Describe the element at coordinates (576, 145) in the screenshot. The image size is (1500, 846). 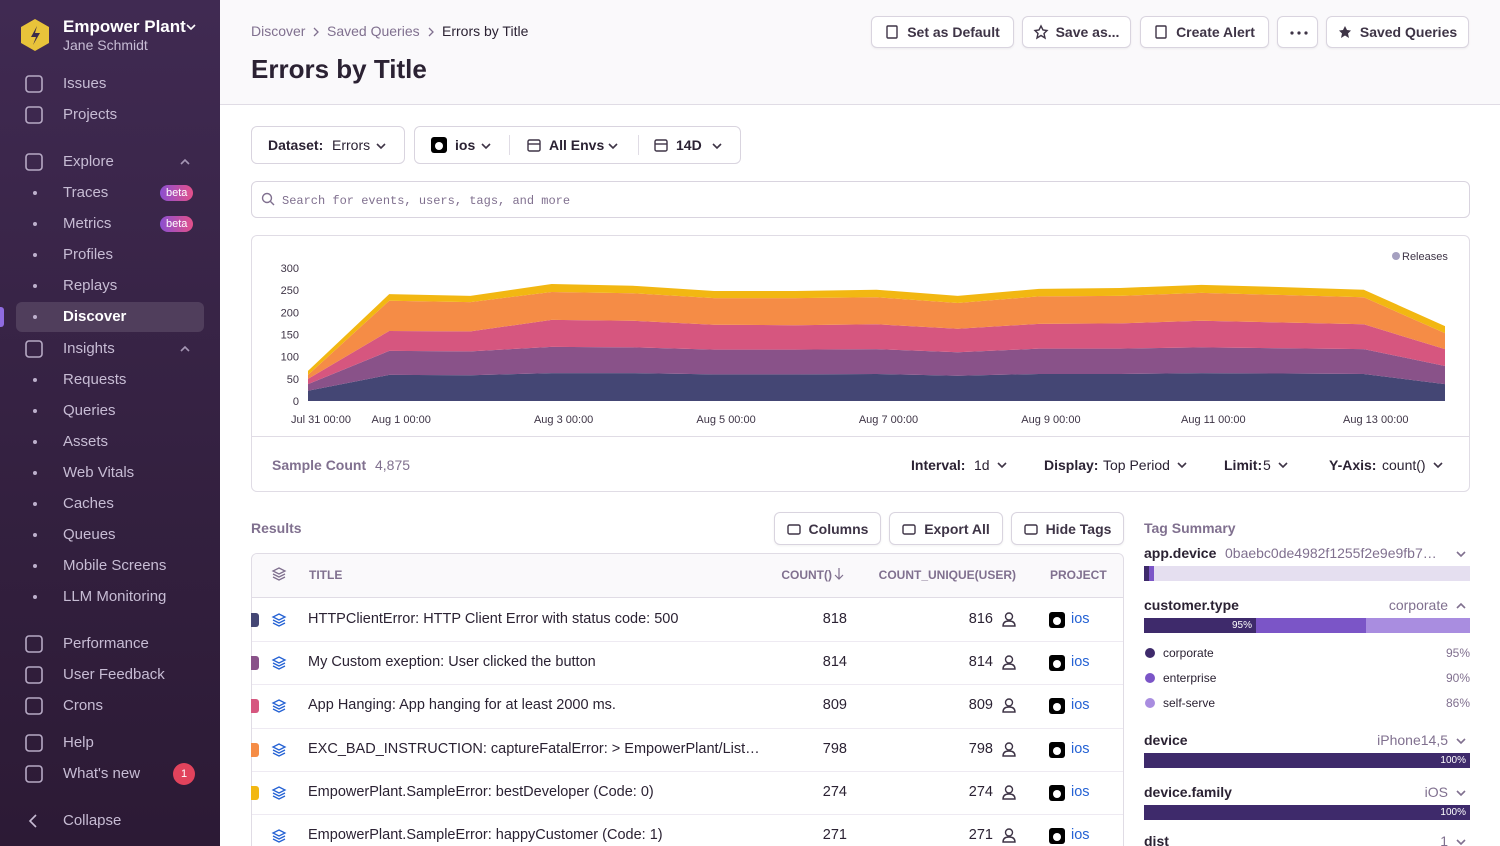
I see `env-filter: All Envs` at that location.